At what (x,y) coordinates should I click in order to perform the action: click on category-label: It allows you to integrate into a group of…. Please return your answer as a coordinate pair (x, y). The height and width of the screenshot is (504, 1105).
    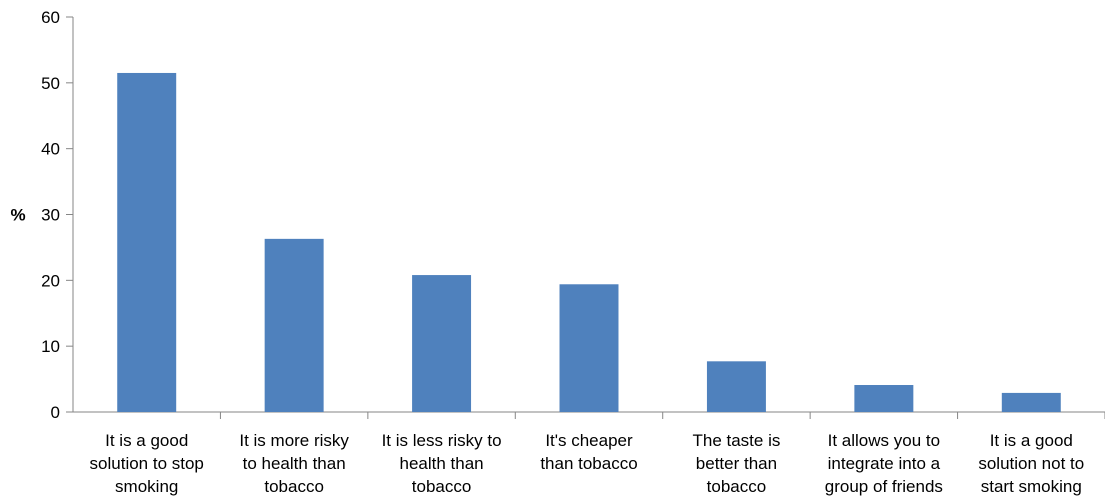
    Looking at the image, I should click on (884, 463).